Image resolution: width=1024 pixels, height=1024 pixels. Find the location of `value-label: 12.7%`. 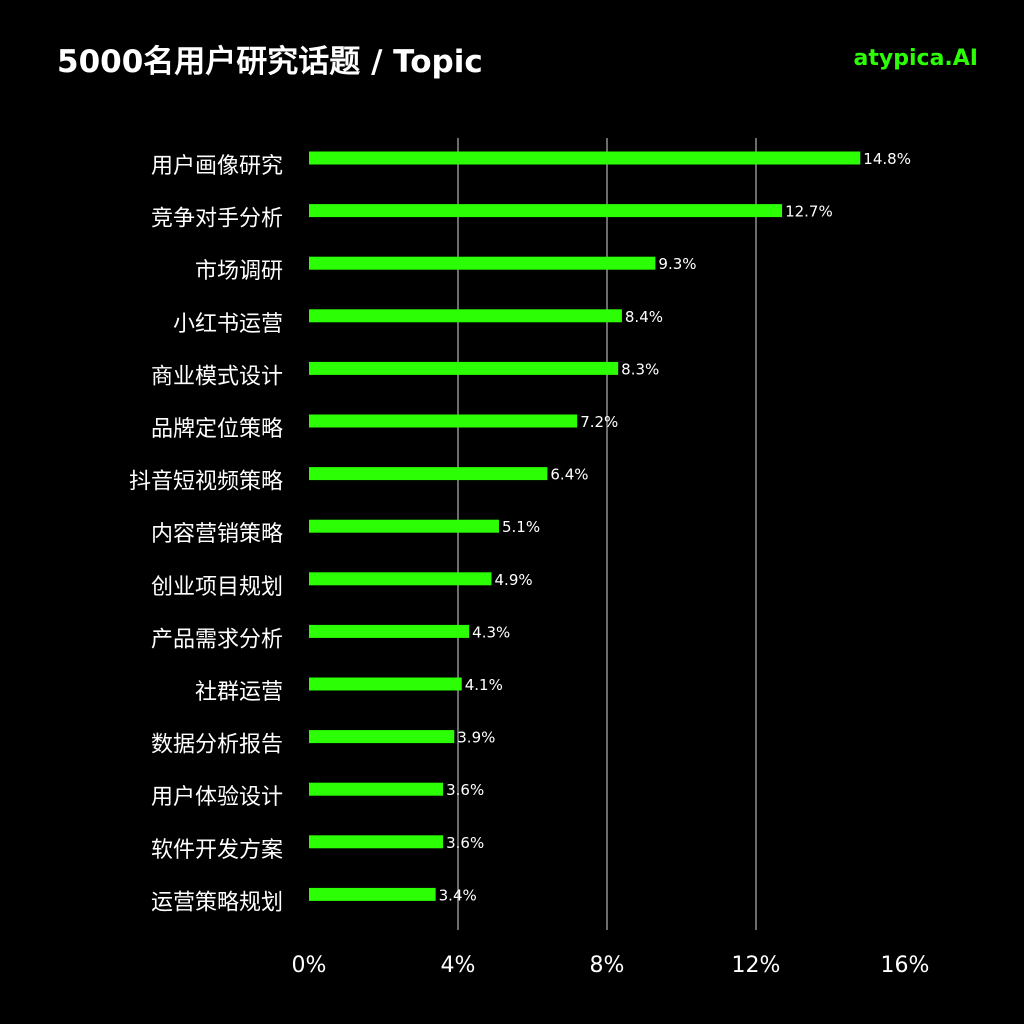

value-label: 12.7% is located at coordinates (809, 212).